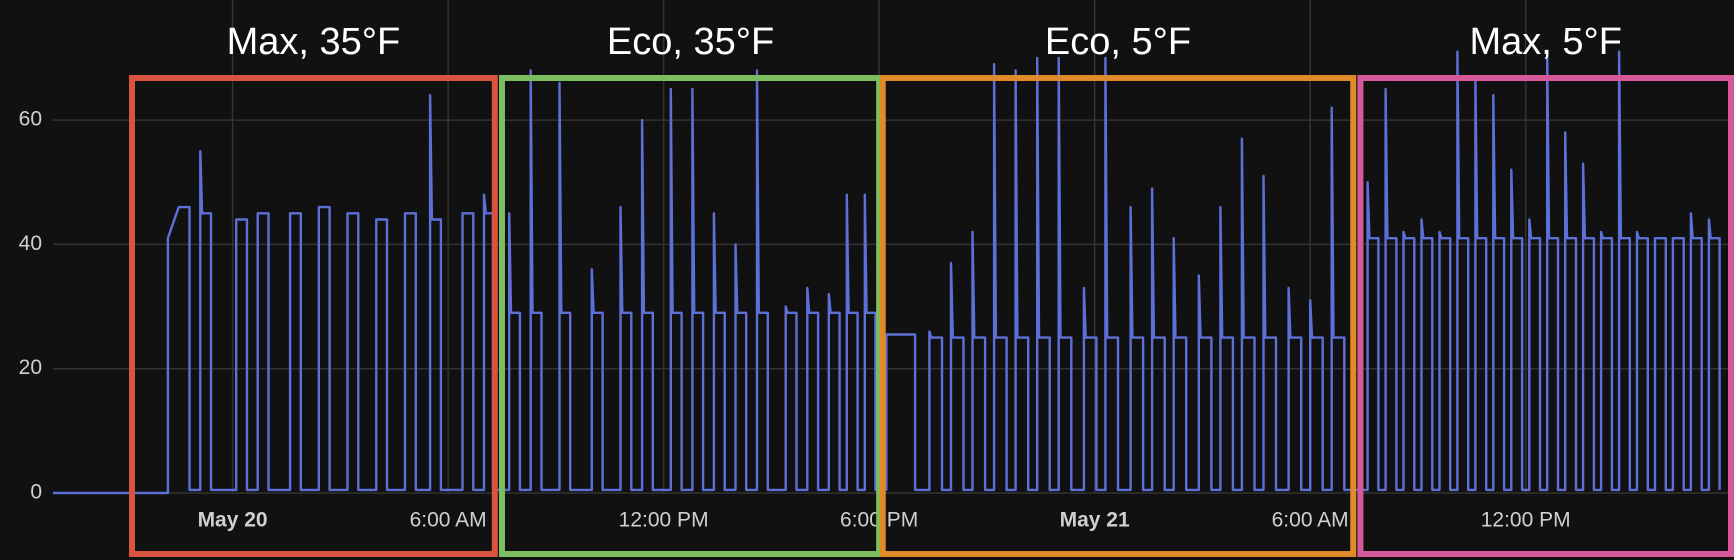 The height and width of the screenshot is (560, 1734). Describe the element at coordinates (1545, 42) in the screenshot. I see `annotation-label: Max, 5°F` at that location.